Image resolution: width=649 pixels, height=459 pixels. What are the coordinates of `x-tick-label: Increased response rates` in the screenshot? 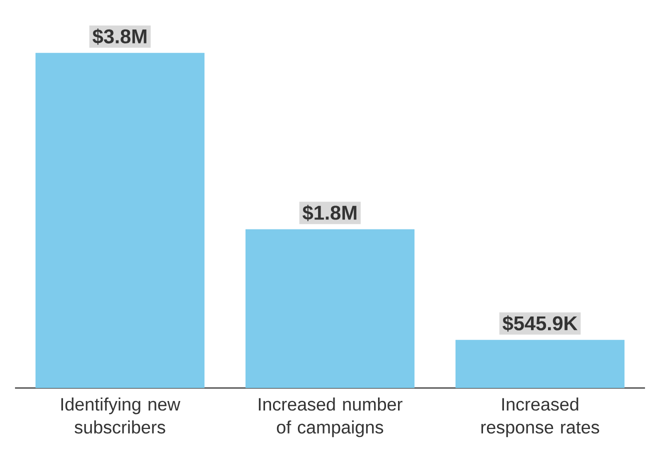 It's located at (540, 418).